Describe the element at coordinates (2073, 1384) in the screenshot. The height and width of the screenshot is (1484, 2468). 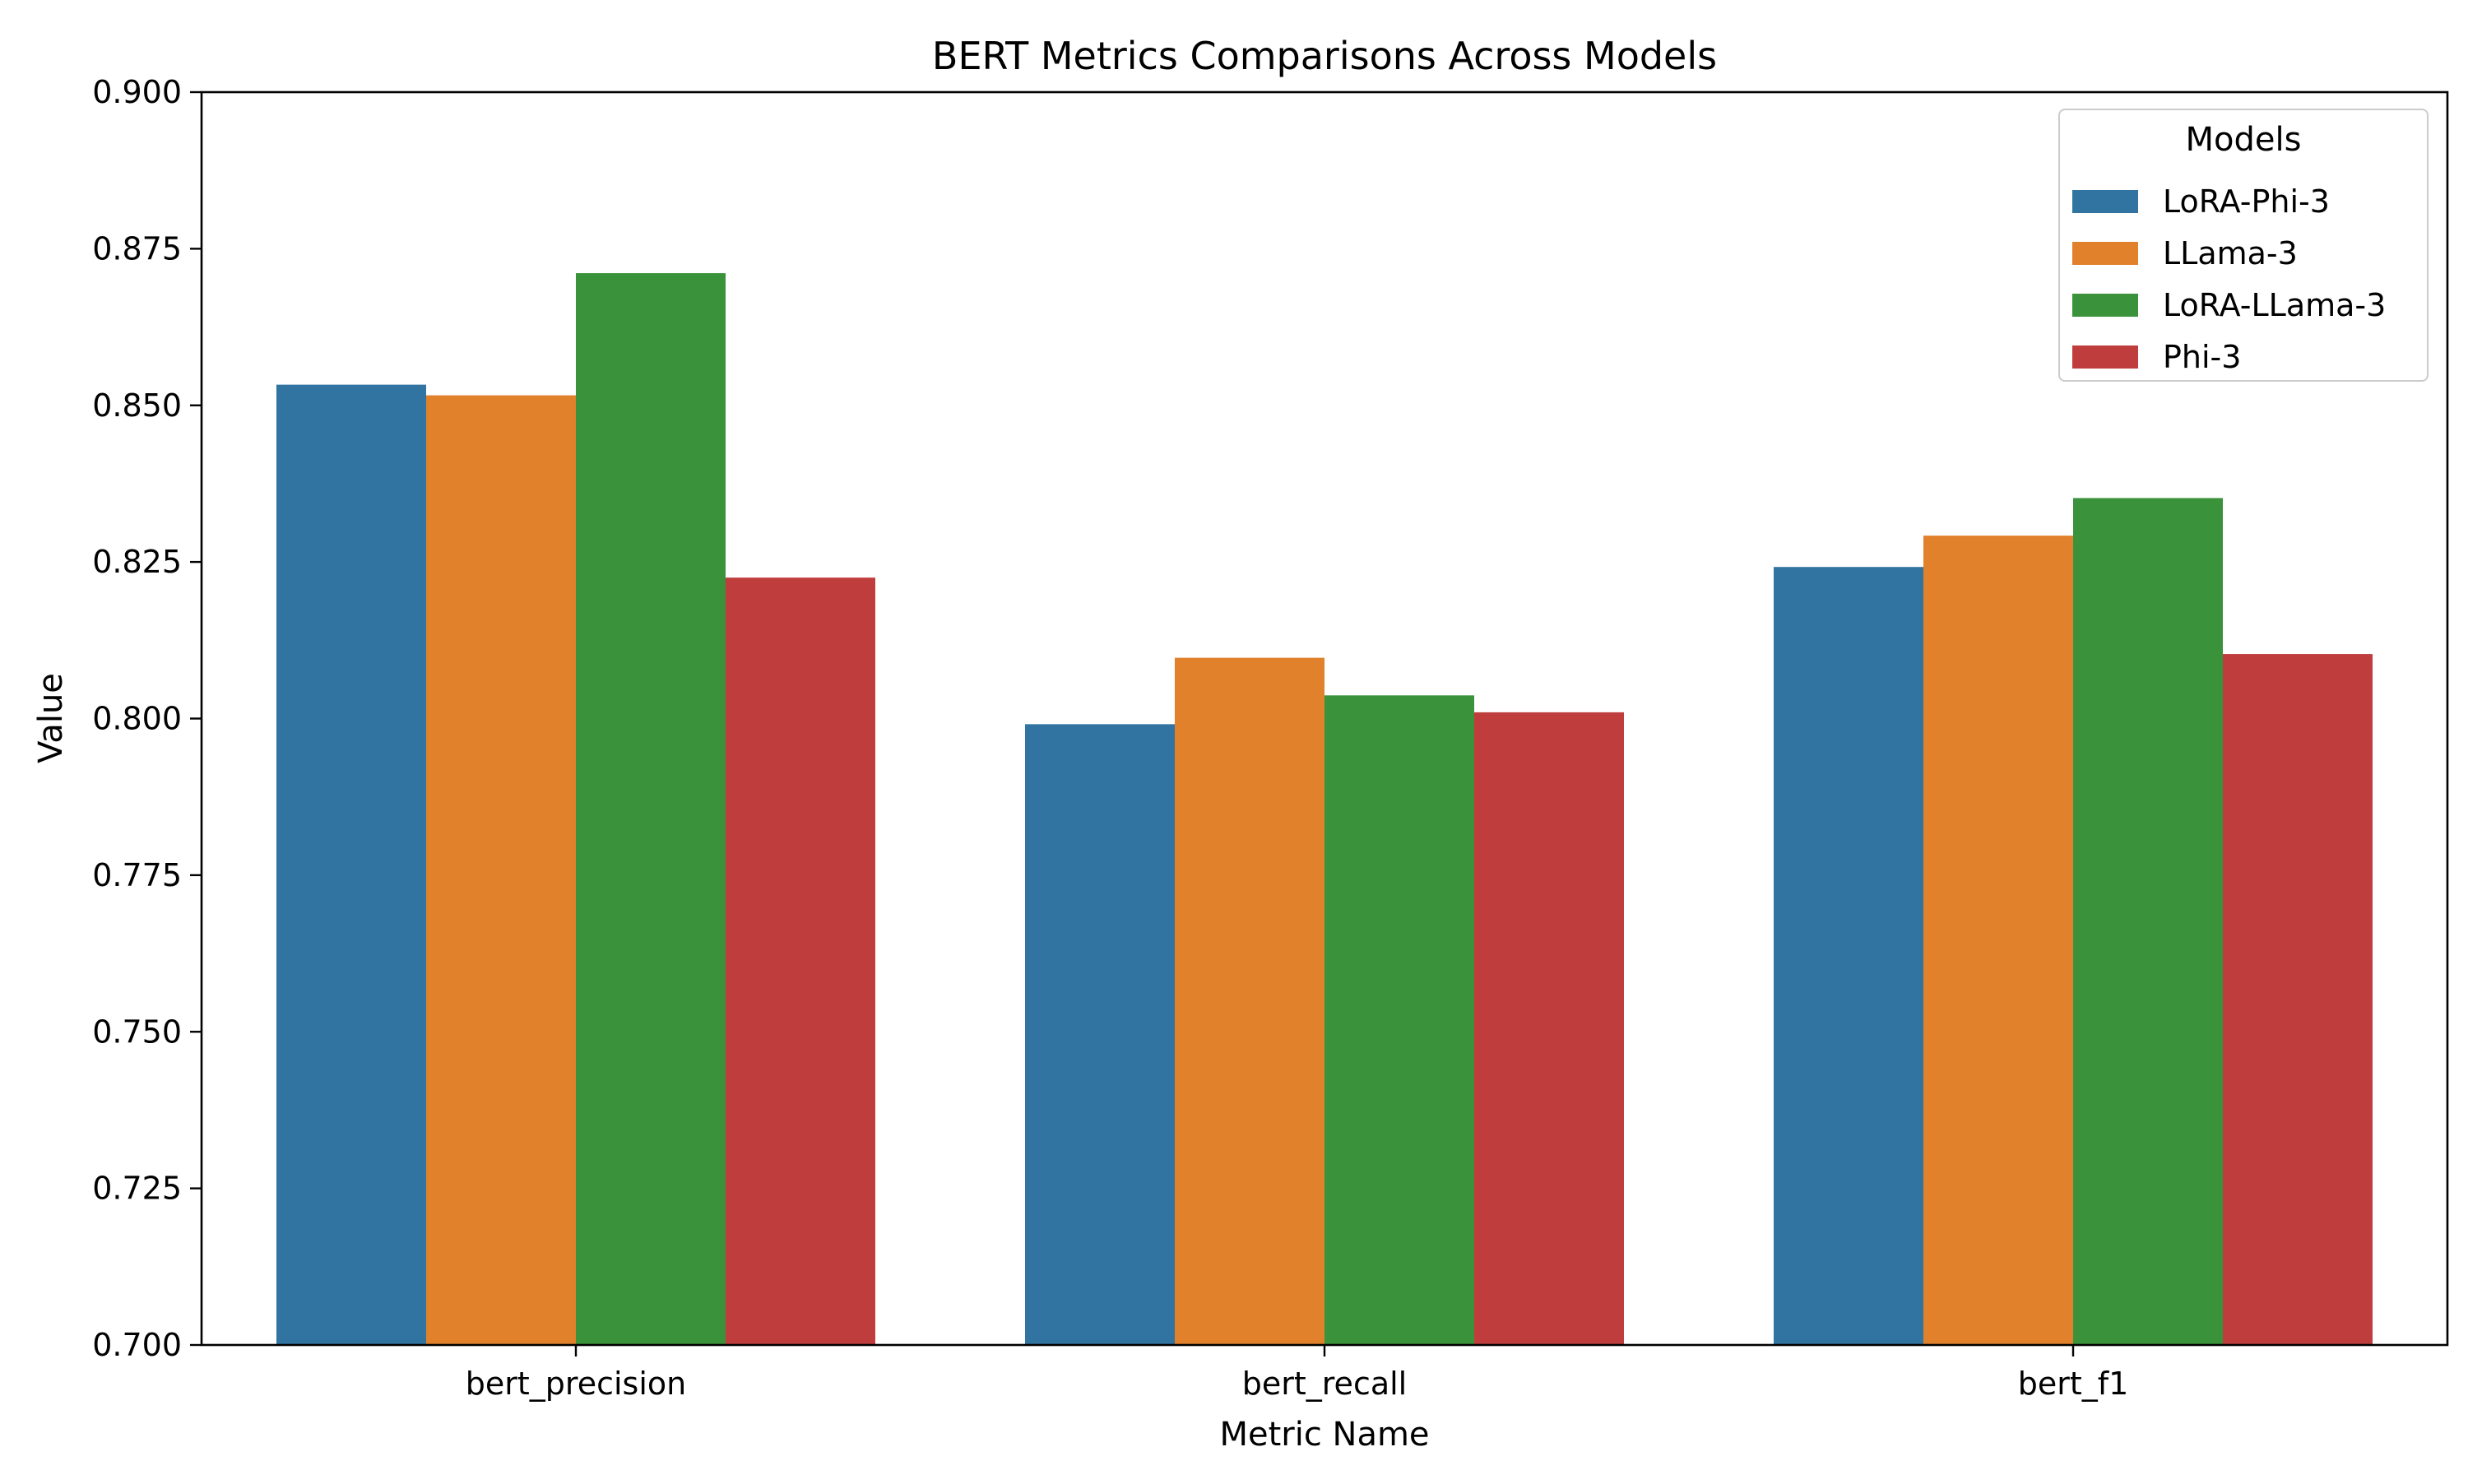
I see `x-tick-label: bert_f1` at that location.